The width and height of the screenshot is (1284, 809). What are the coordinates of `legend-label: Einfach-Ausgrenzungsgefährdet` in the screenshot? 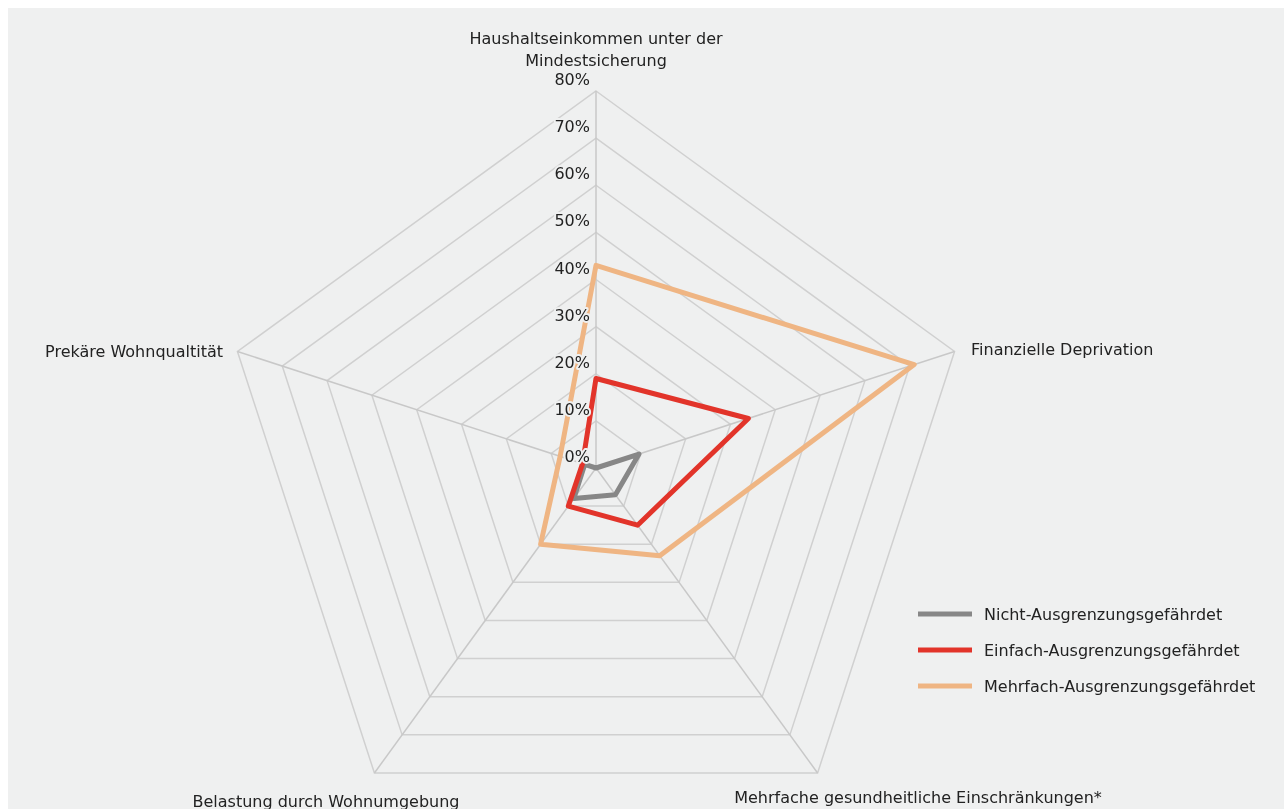 It's located at (1112, 650).